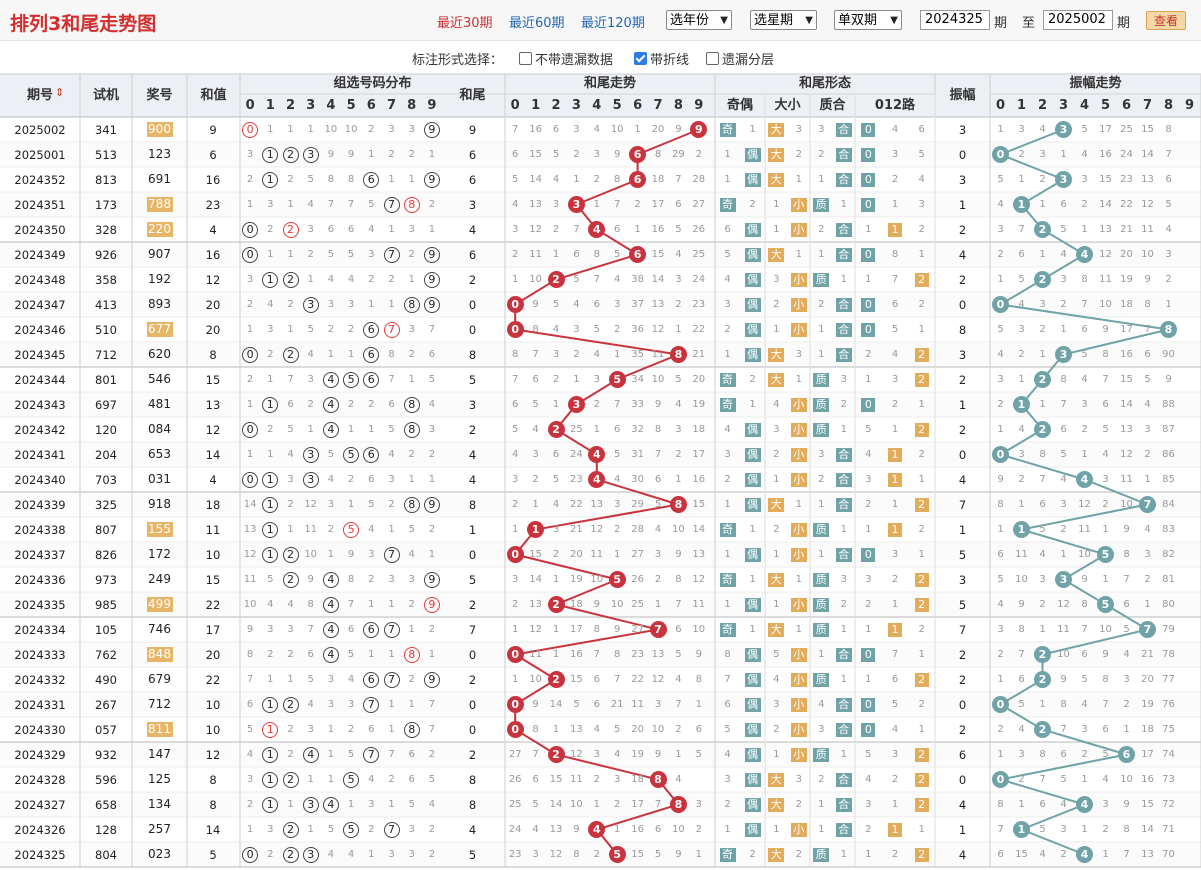 The width and height of the screenshot is (1201, 870). What do you see at coordinates (1078, 20) in the screenshot?
I see `to-period-input: 2025002` at bounding box center [1078, 20].